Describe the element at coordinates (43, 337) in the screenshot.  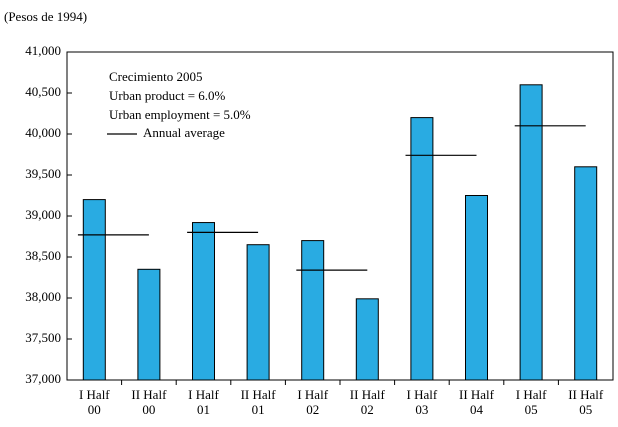
I see `y-tick-label: 37,500` at that location.